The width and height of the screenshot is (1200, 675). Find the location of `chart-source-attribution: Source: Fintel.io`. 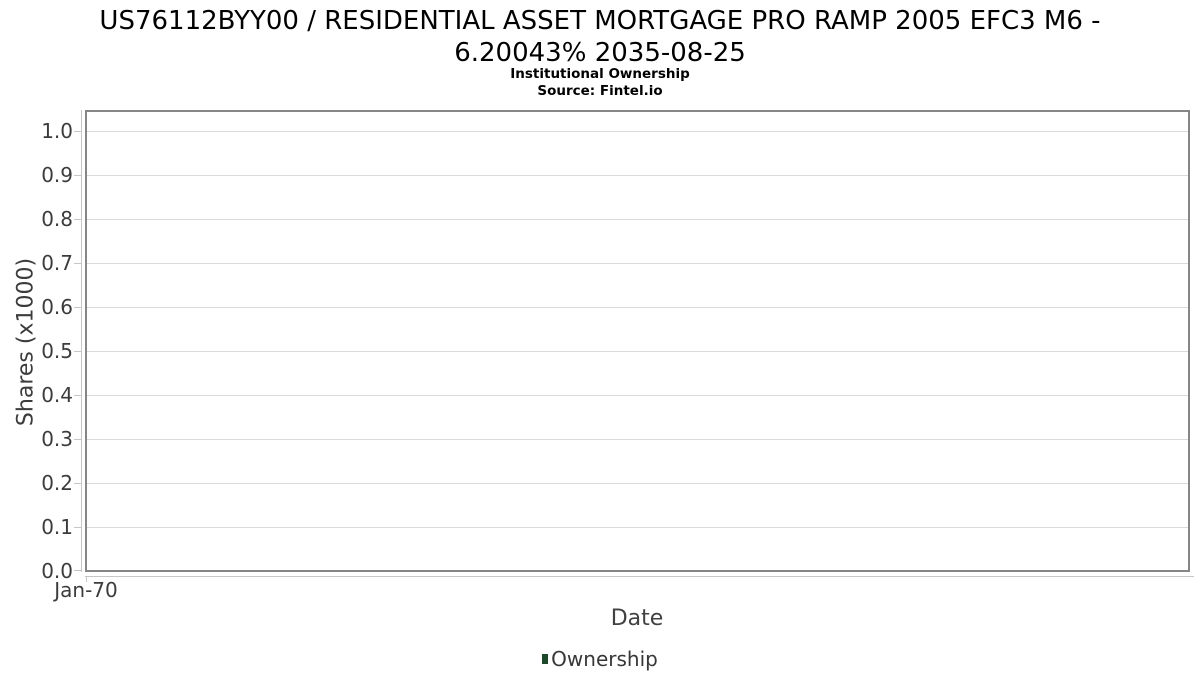

chart-source-attribution: Source: Fintel.io is located at coordinates (600, 91).